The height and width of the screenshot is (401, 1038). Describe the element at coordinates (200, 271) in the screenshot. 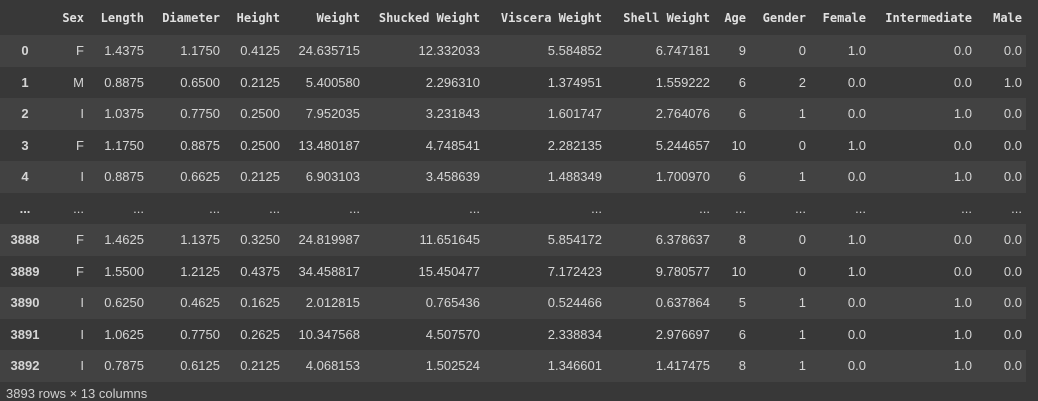

I see `cell: 1.2125` at that location.